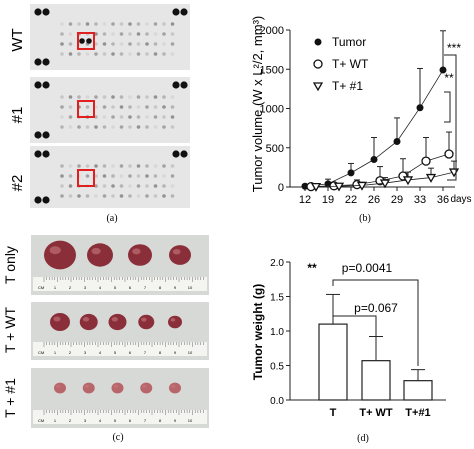 This screenshot has width=474, height=449. I want to click on ruler-number: 5, so click(115, 420).